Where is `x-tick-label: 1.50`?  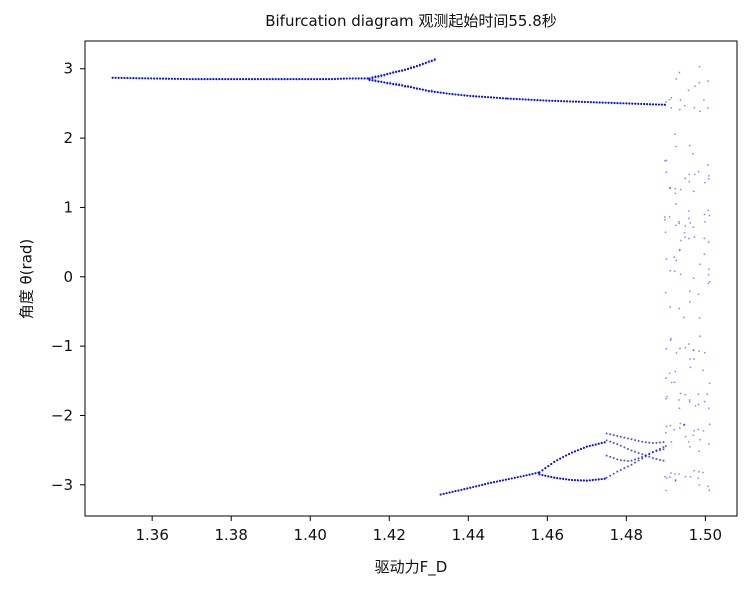 x-tick-label: 1.50 is located at coordinates (705, 535).